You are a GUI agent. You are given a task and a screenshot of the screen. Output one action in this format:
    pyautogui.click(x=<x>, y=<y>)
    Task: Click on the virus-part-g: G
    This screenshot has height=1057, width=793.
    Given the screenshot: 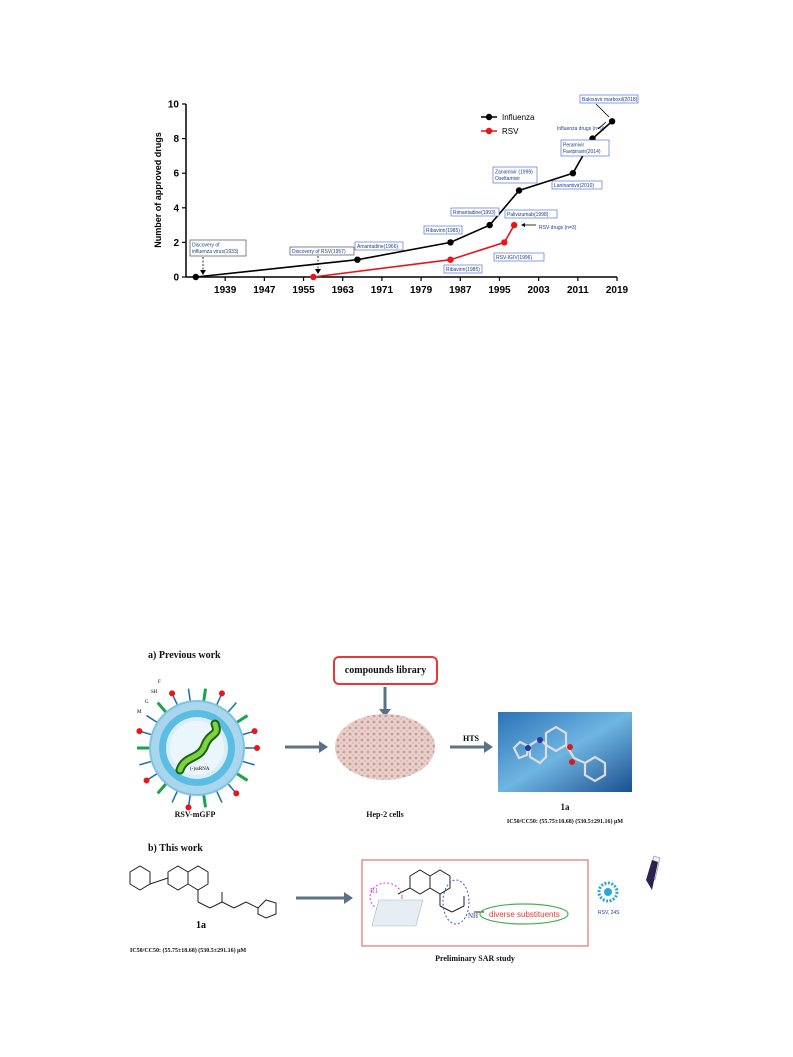 What is the action you would take?
    pyautogui.click(x=147, y=702)
    